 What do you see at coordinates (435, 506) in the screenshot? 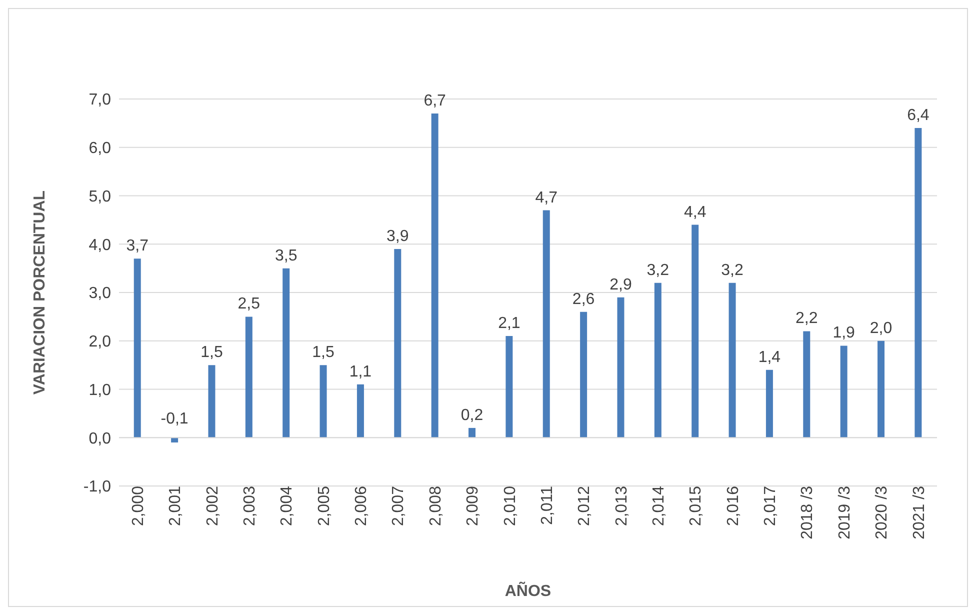
I see `x-tick-label: 2,008` at bounding box center [435, 506].